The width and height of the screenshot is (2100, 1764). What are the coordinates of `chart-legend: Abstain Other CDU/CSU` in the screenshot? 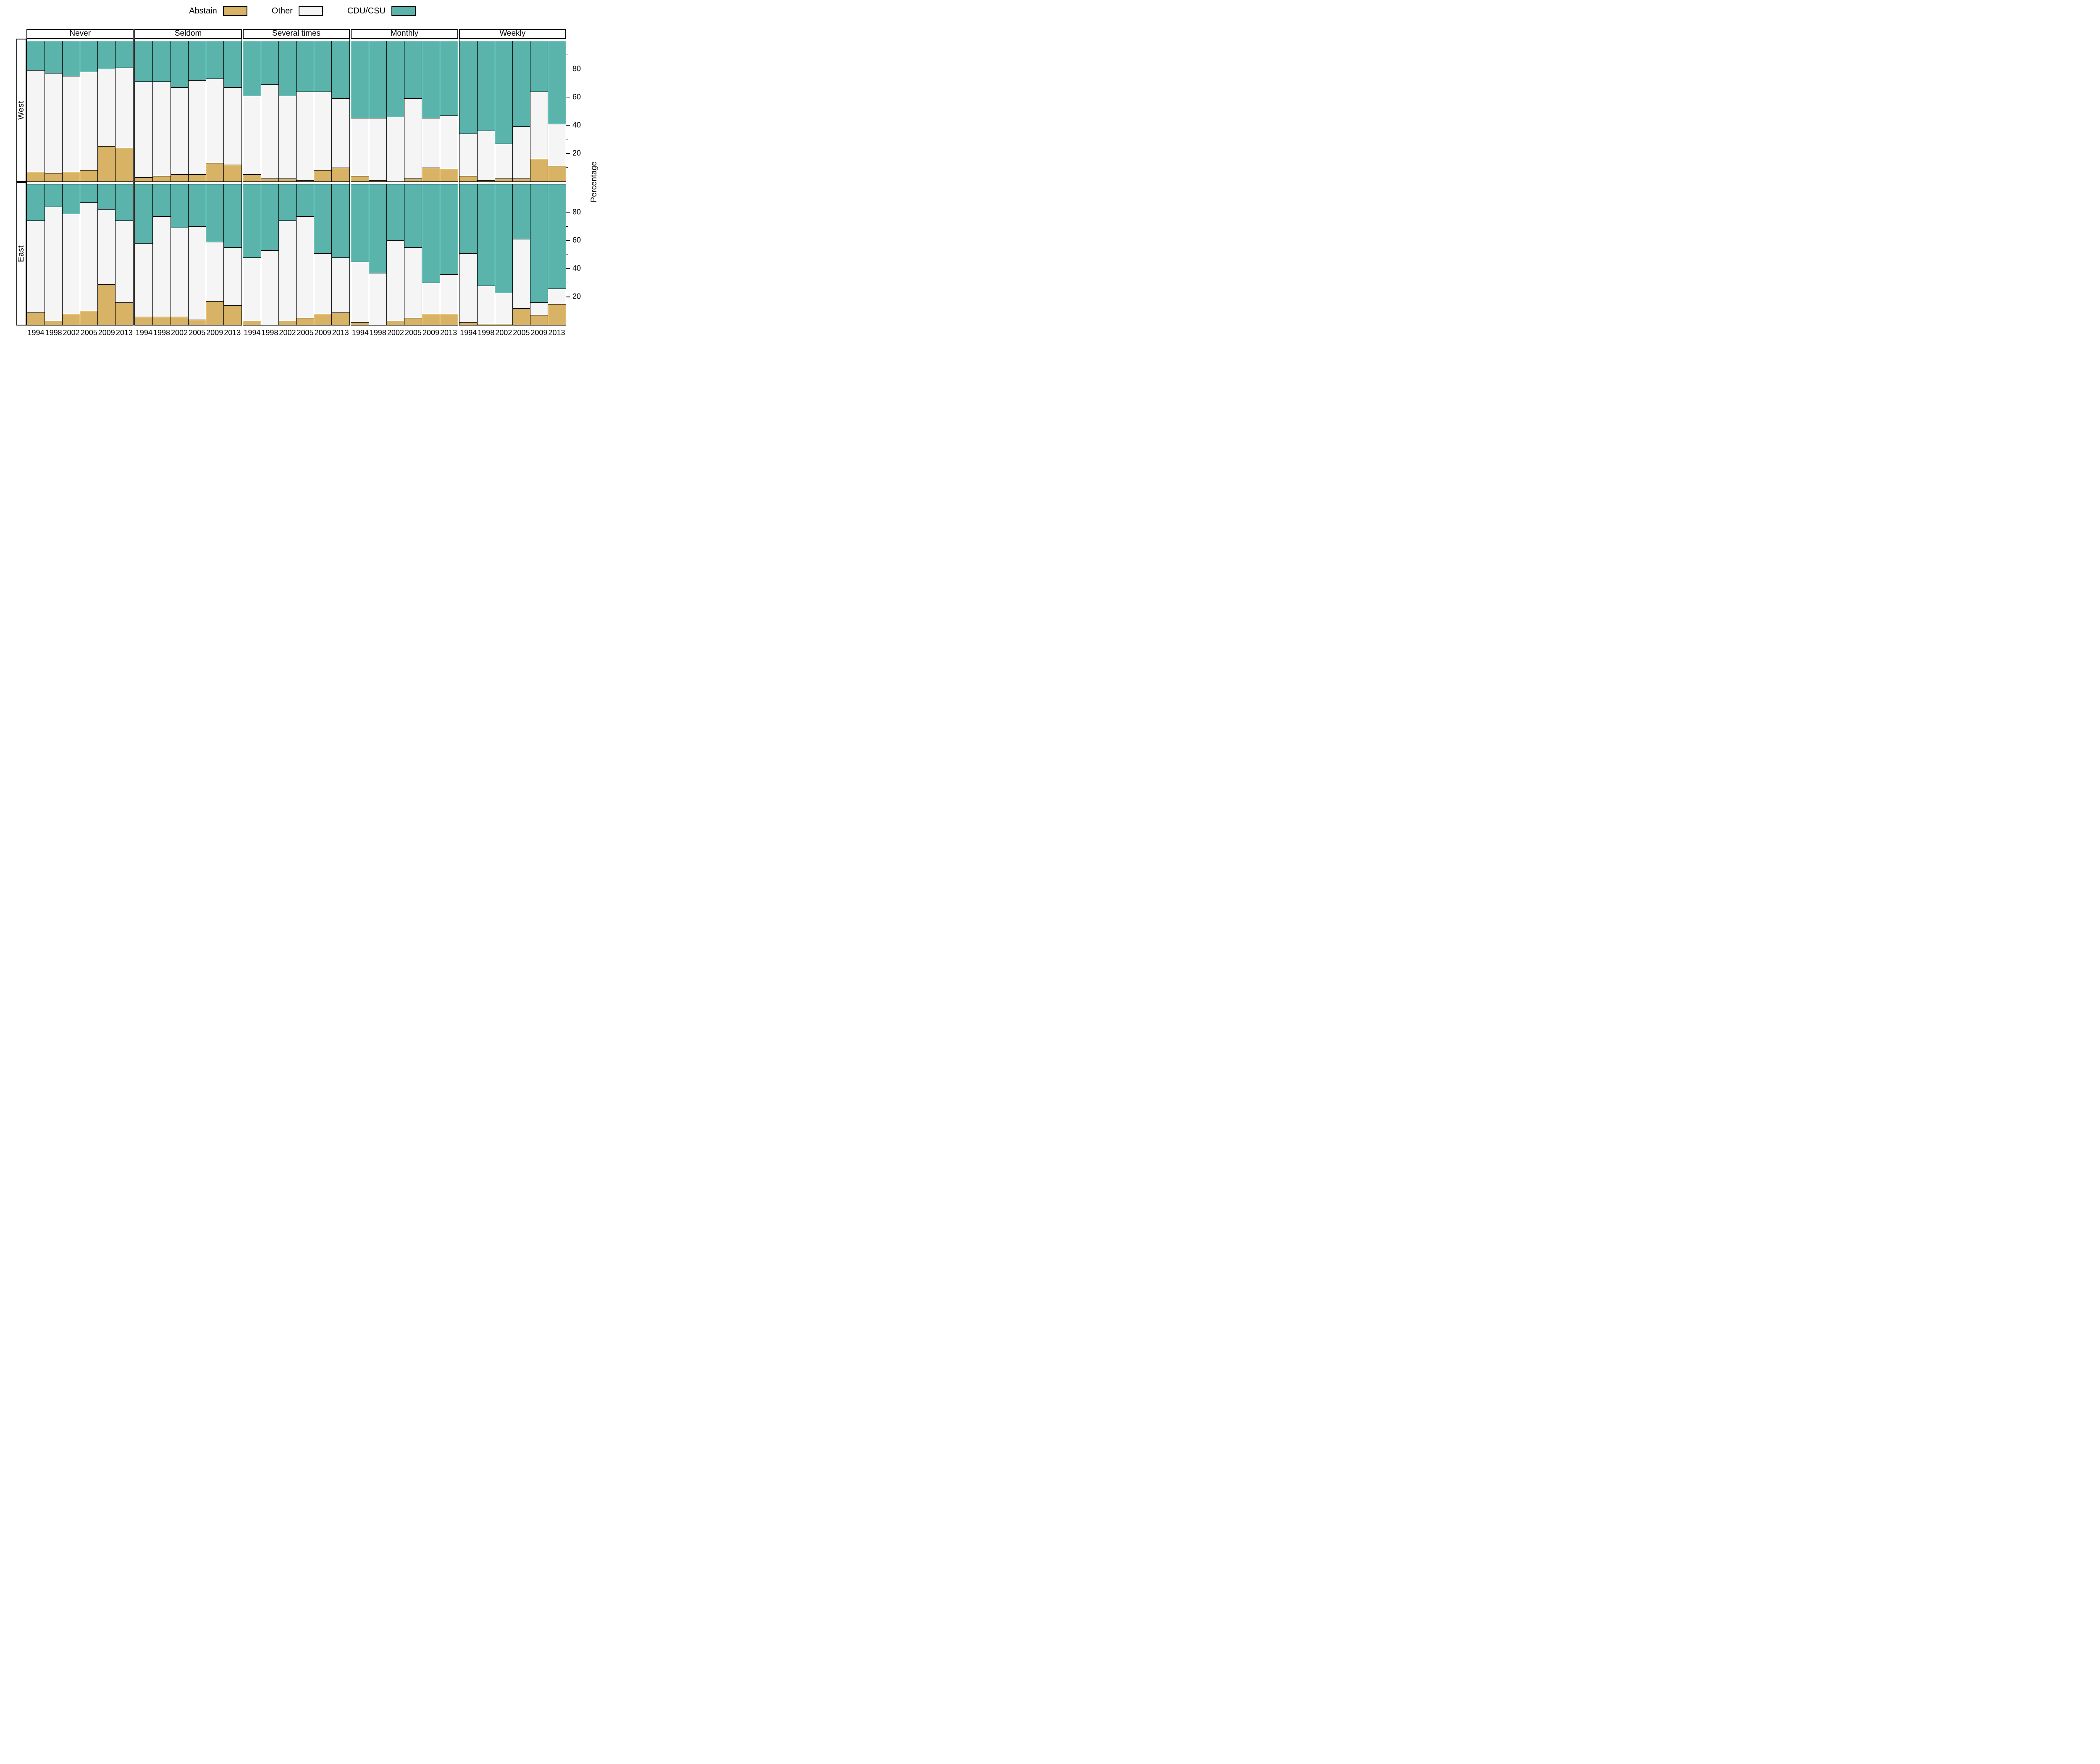 It's located at (302, 11).